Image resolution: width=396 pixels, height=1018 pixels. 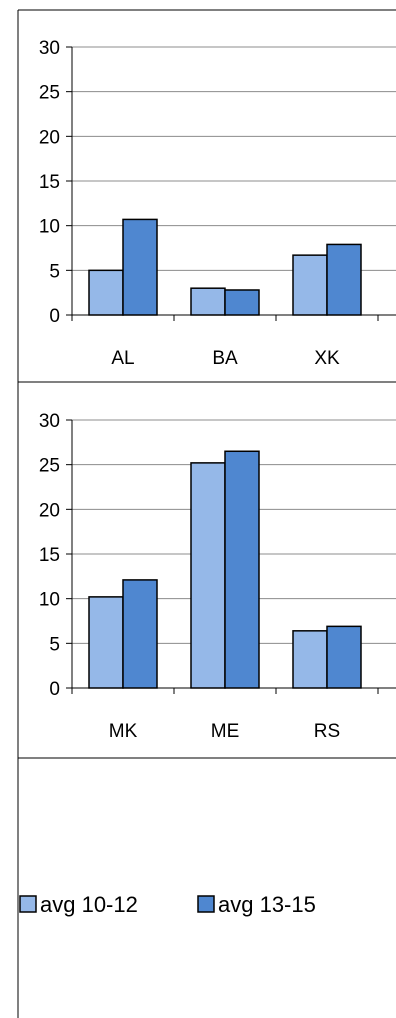 What do you see at coordinates (327, 731) in the screenshot?
I see `x-category-label: RS` at bounding box center [327, 731].